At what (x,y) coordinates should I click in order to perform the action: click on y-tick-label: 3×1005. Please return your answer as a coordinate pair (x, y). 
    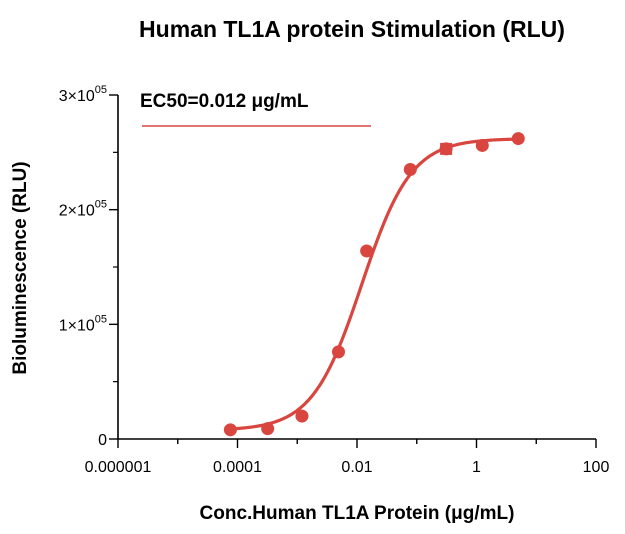
    Looking at the image, I should click on (83, 94).